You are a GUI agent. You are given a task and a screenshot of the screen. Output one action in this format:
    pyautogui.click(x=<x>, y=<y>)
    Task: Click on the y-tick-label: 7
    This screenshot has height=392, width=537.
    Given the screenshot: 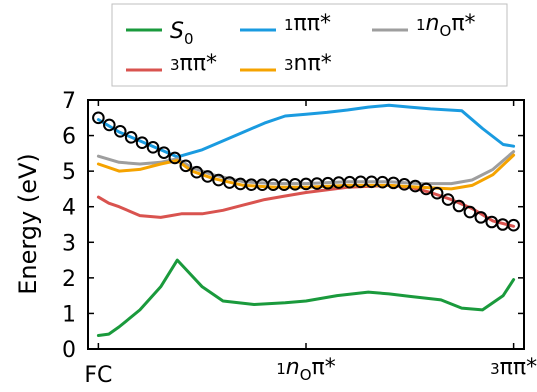 What is the action you would take?
    pyautogui.click(x=69, y=101)
    